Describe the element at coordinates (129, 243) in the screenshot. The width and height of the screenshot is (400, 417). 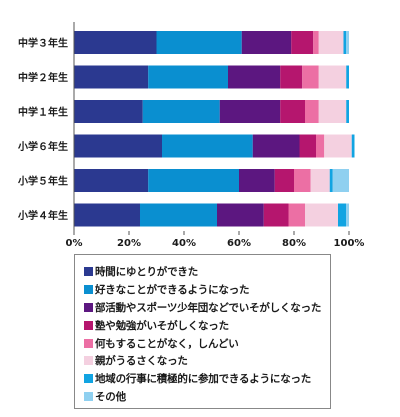
I see `x-tick-label: 20%` at that location.